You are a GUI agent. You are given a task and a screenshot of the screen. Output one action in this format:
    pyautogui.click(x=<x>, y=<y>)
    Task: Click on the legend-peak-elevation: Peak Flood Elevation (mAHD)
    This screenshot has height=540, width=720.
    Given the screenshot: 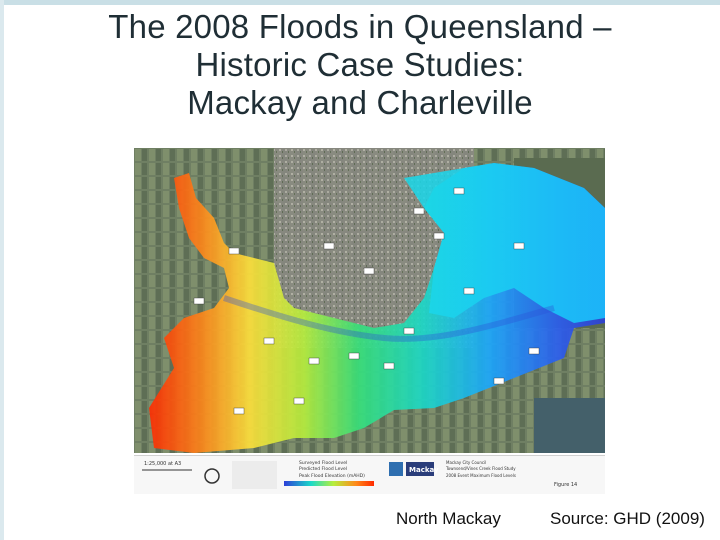 What is the action you would take?
    pyautogui.click(x=332, y=476)
    